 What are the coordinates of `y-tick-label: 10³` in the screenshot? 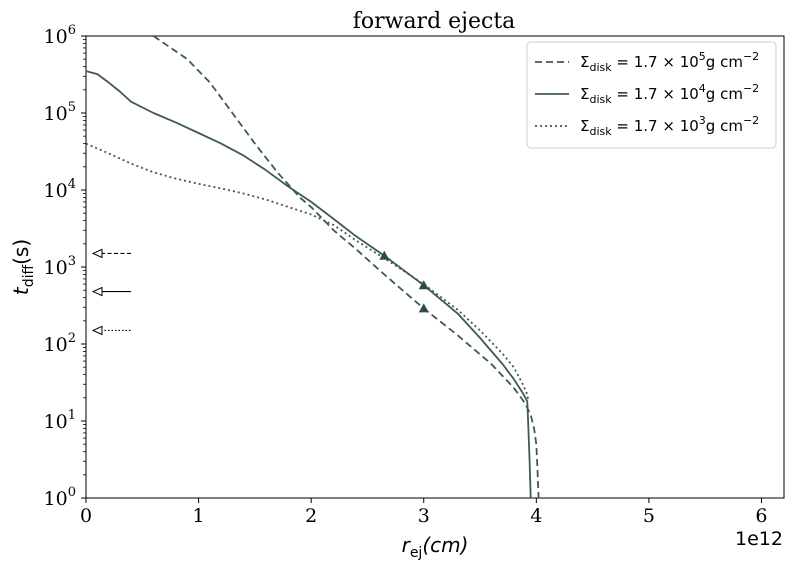 It's located at (60, 266).